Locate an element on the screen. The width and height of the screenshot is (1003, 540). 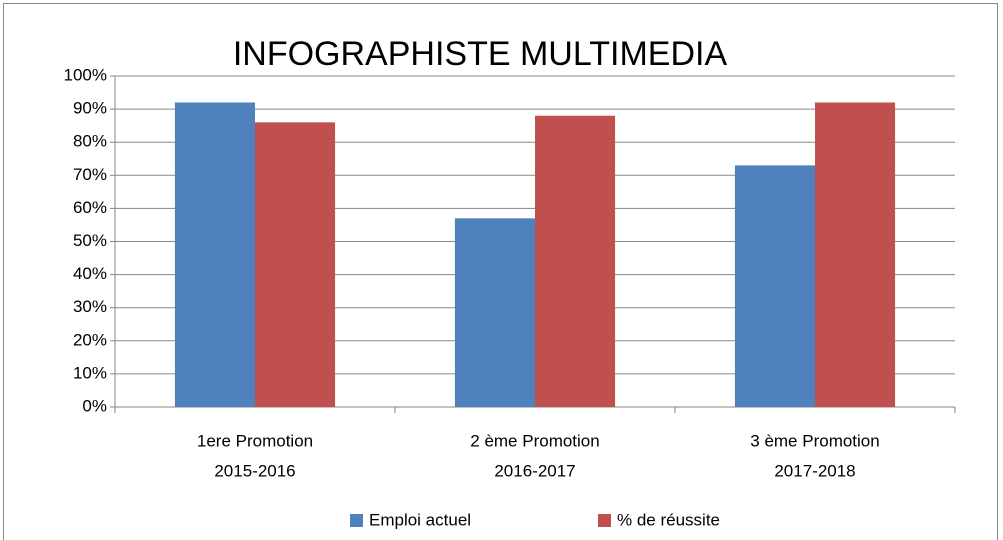
x-tick-label: 1ere Promotion is located at coordinates (255, 440).